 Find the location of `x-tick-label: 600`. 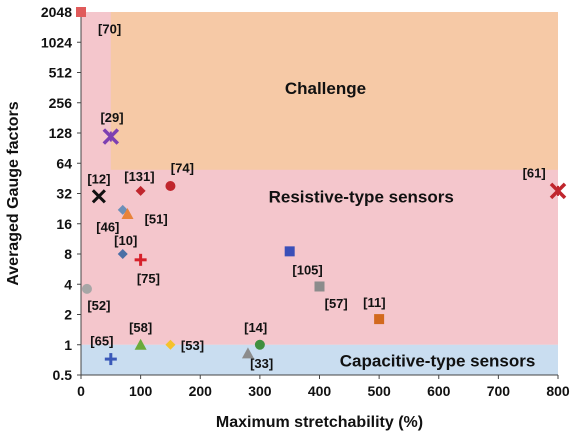

x-tick-label: 600 is located at coordinates (439, 391).